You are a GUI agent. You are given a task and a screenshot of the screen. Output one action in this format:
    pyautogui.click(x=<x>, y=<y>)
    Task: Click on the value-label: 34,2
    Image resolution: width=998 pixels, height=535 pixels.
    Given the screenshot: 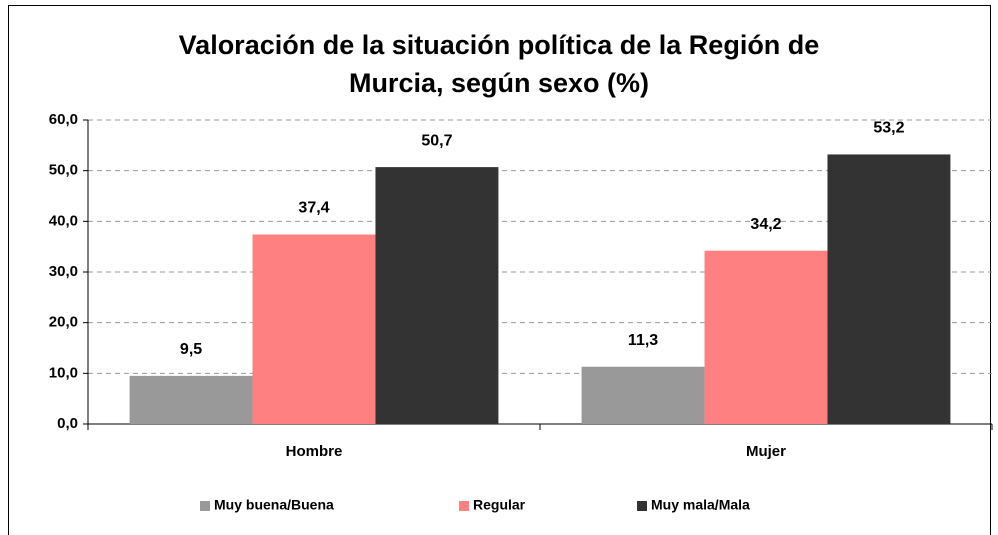 What is the action you would take?
    pyautogui.click(x=765, y=224)
    